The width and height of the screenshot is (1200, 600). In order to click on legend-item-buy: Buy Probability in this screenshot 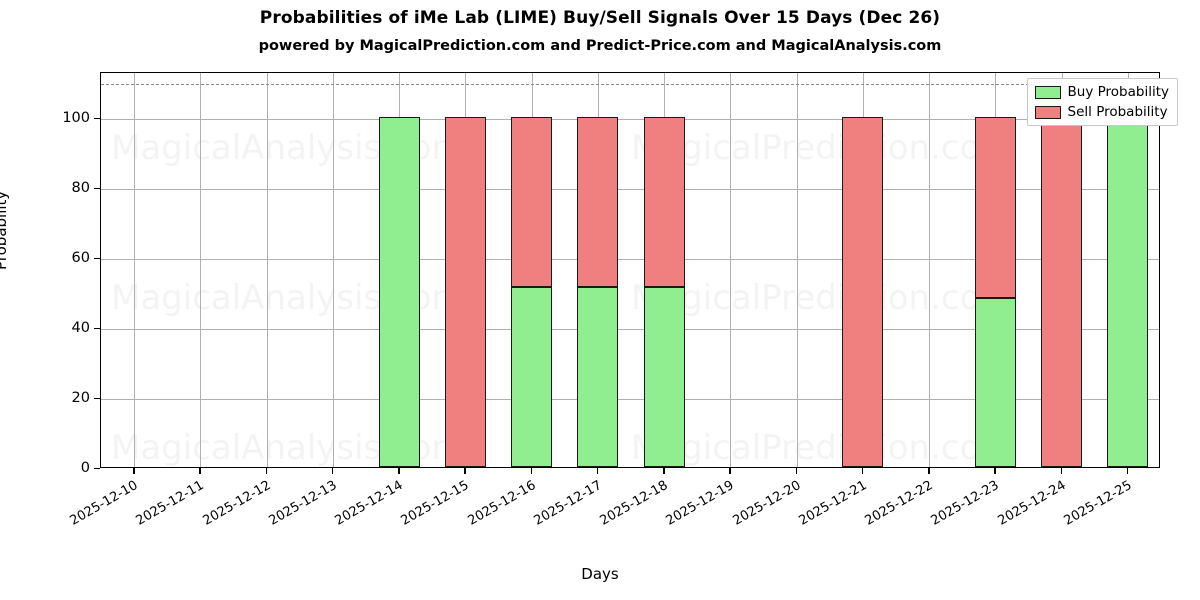, I will do `click(1101, 92)`.